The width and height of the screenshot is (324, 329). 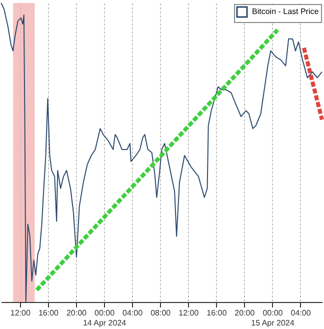 What do you see at coordinates (161, 313) in the screenshot?
I see `x-tick-label: 08:00` at bounding box center [161, 313].